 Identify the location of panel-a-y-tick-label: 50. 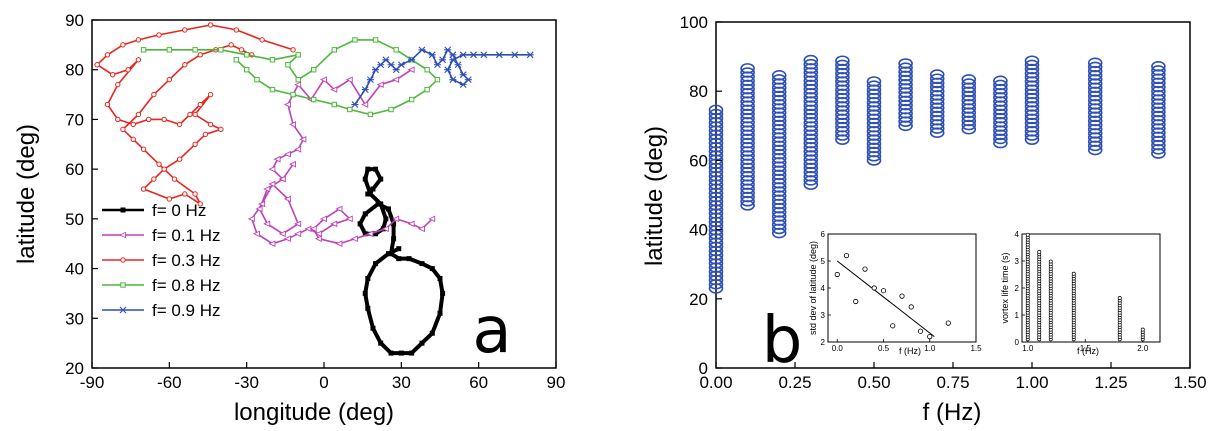
(74, 219).